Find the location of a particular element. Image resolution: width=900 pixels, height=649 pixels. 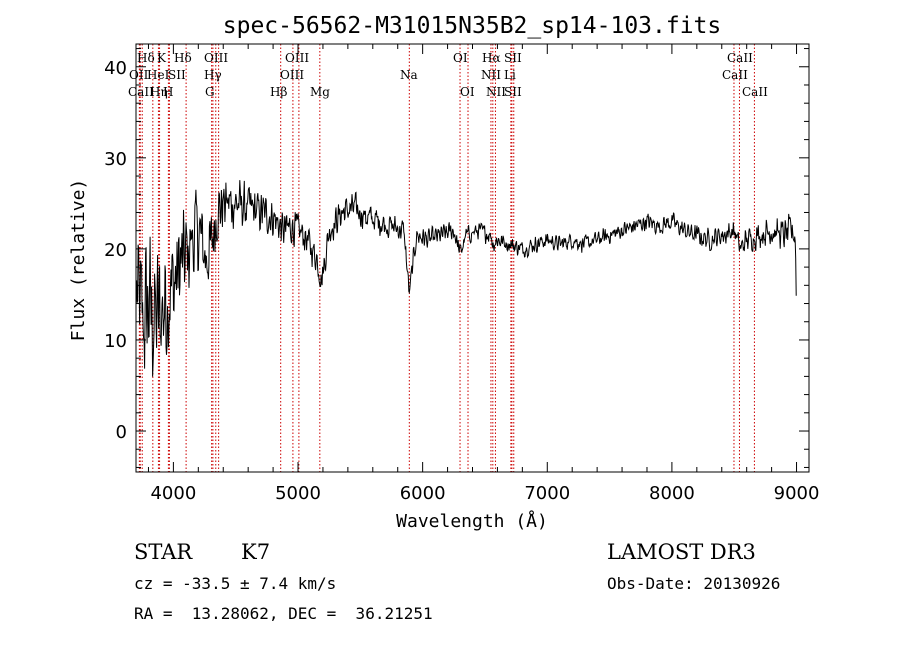

label-hdelta-a: Hδ is located at coordinates (146, 58).